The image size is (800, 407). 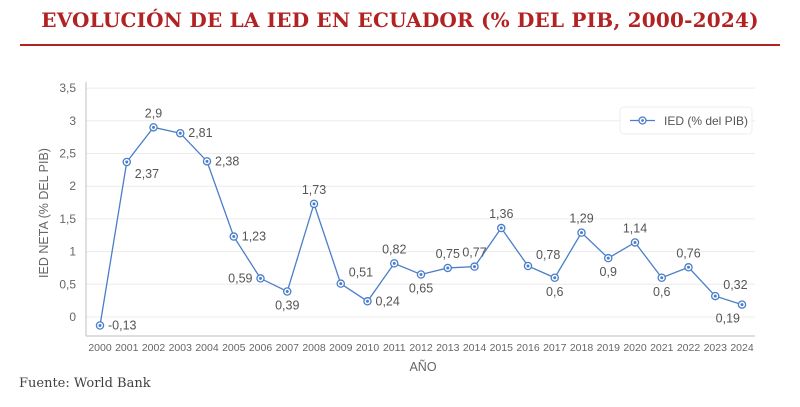 I want to click on data-label: 0,9, so click(x=608, y=272).